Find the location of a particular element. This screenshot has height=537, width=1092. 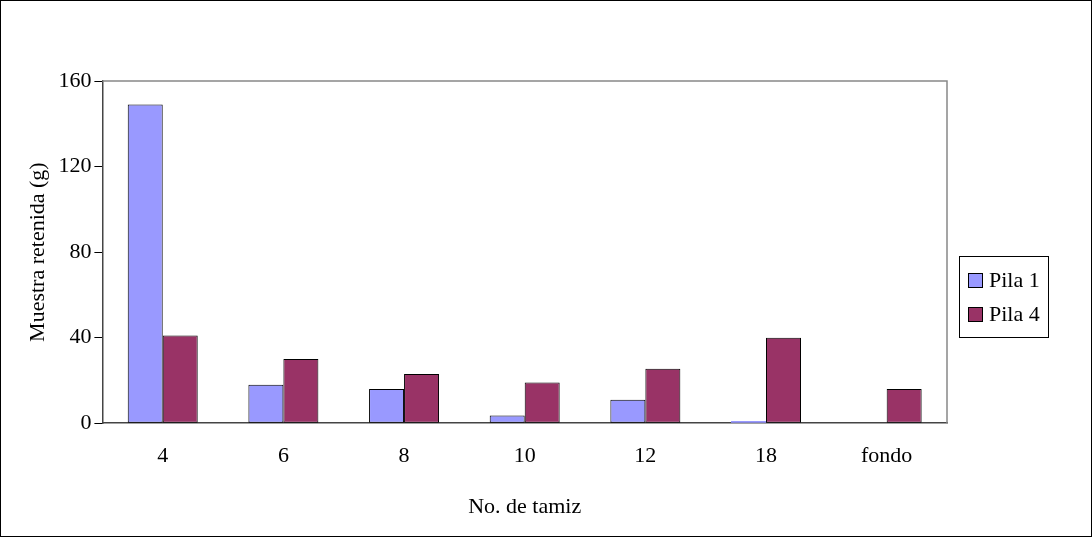

legend-label: Pila 1 is located at coordinates (1014, 280).